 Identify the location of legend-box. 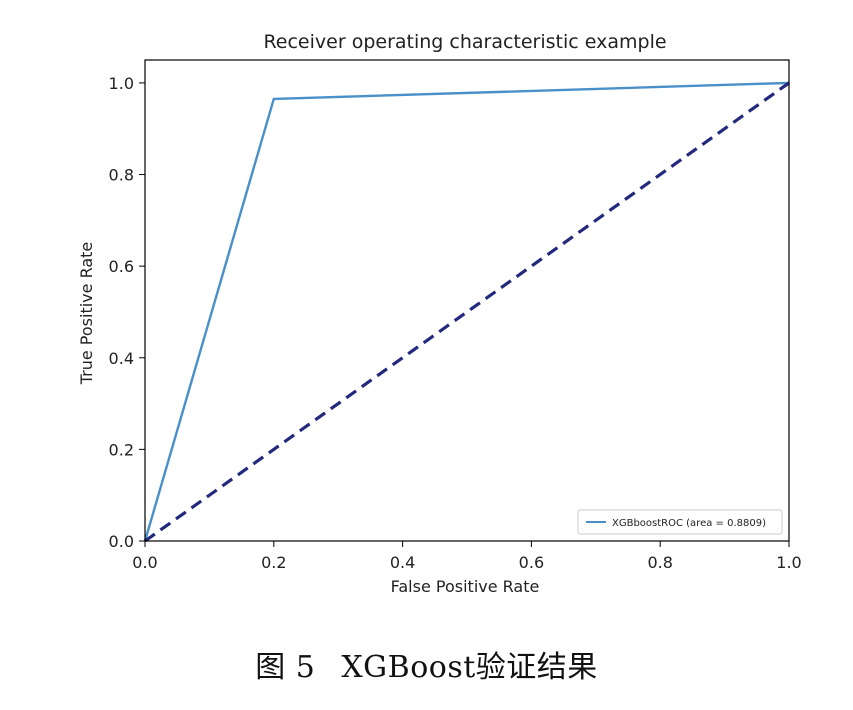
(680, 522).